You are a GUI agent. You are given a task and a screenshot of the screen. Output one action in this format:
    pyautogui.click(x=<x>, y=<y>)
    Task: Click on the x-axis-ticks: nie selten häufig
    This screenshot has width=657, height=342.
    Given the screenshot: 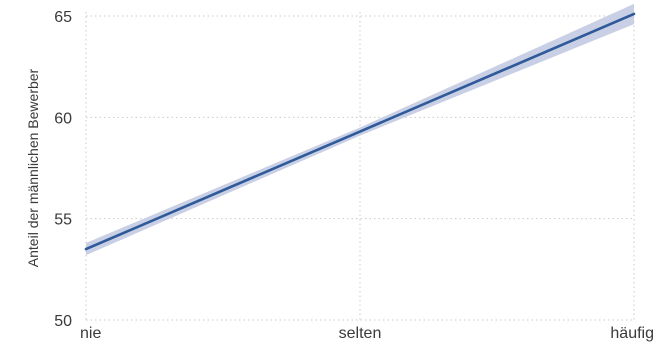 What is the action you would take?
    pyautogui.click(x=367, y=333)
    